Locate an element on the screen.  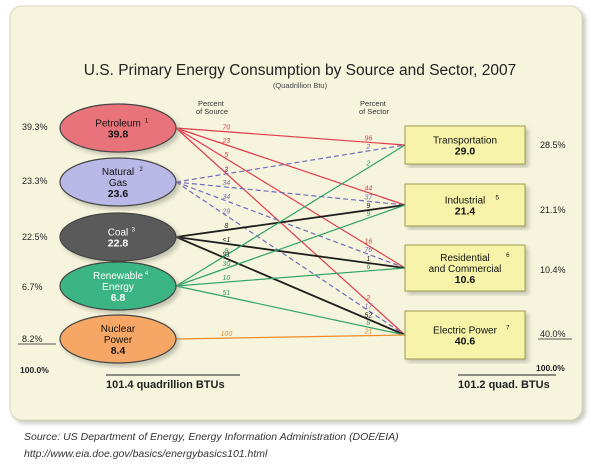
sector-box-electric is located at coordinates (465, 335).